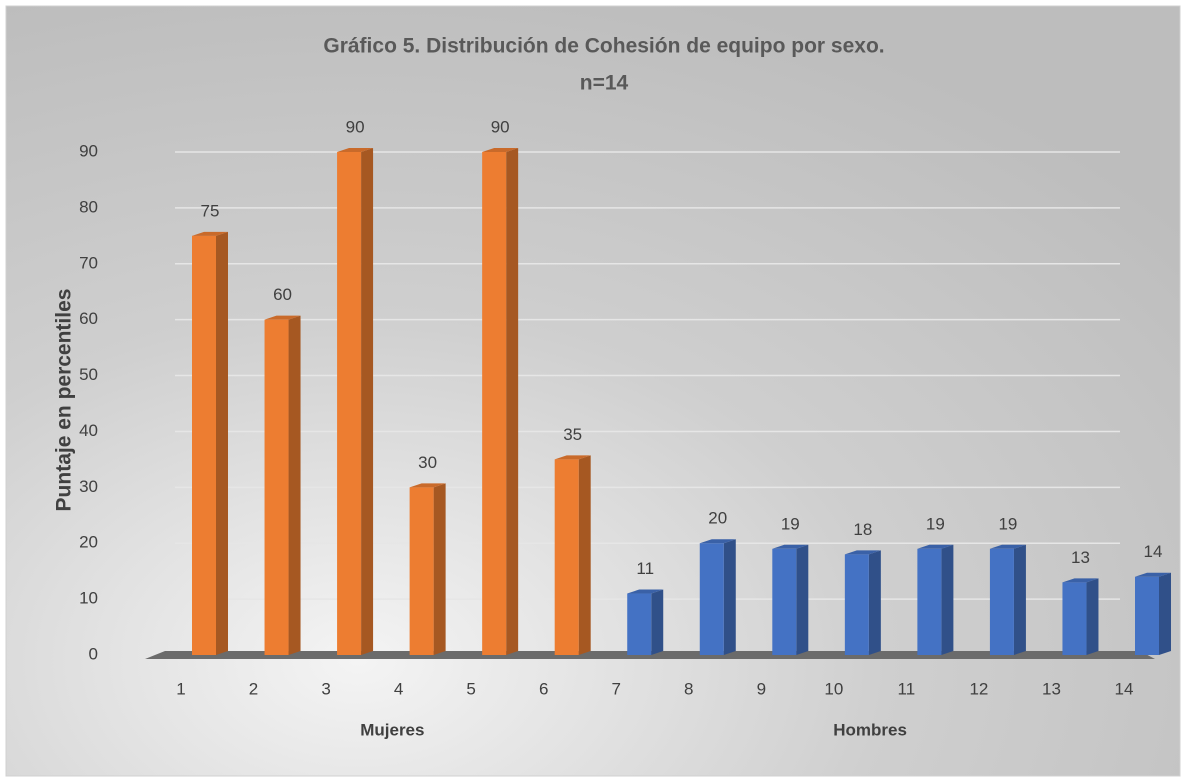 This screenshot has width=1186, height=782. What do you see at coordinates (180, 688) in the screenshot?
I see `x-tick-label: 1` at bounding box center [180, 688].